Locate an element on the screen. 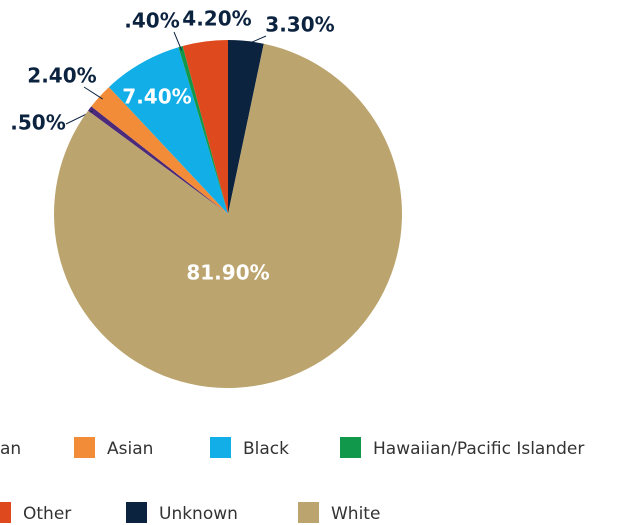 This screenshot has width=618, height=525. data-label: 81.90% is located at coordinates (227, 273).